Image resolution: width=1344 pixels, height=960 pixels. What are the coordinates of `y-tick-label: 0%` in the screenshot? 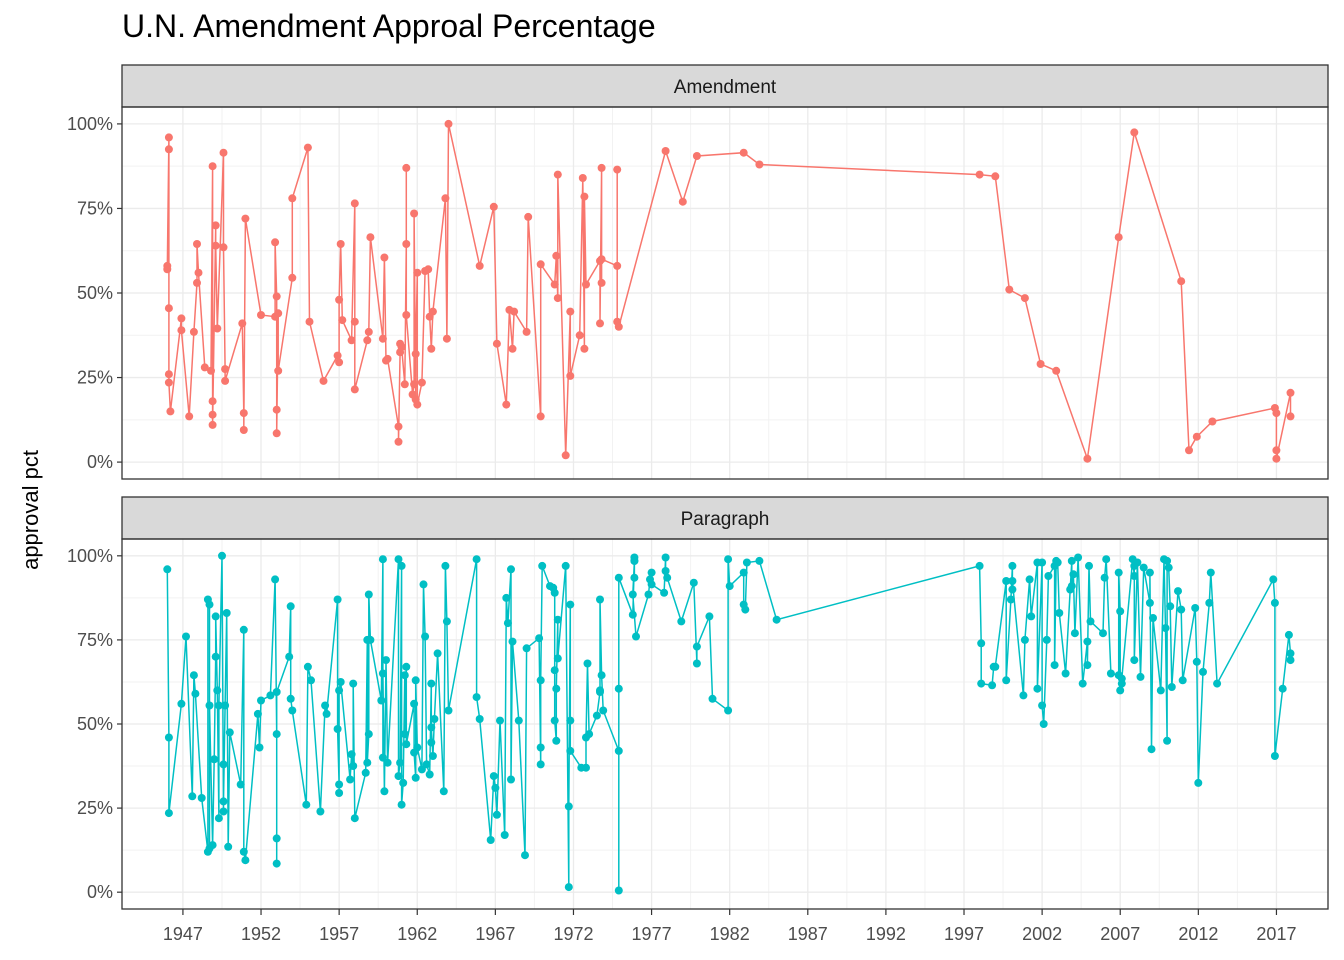 It's located at (100, 892).